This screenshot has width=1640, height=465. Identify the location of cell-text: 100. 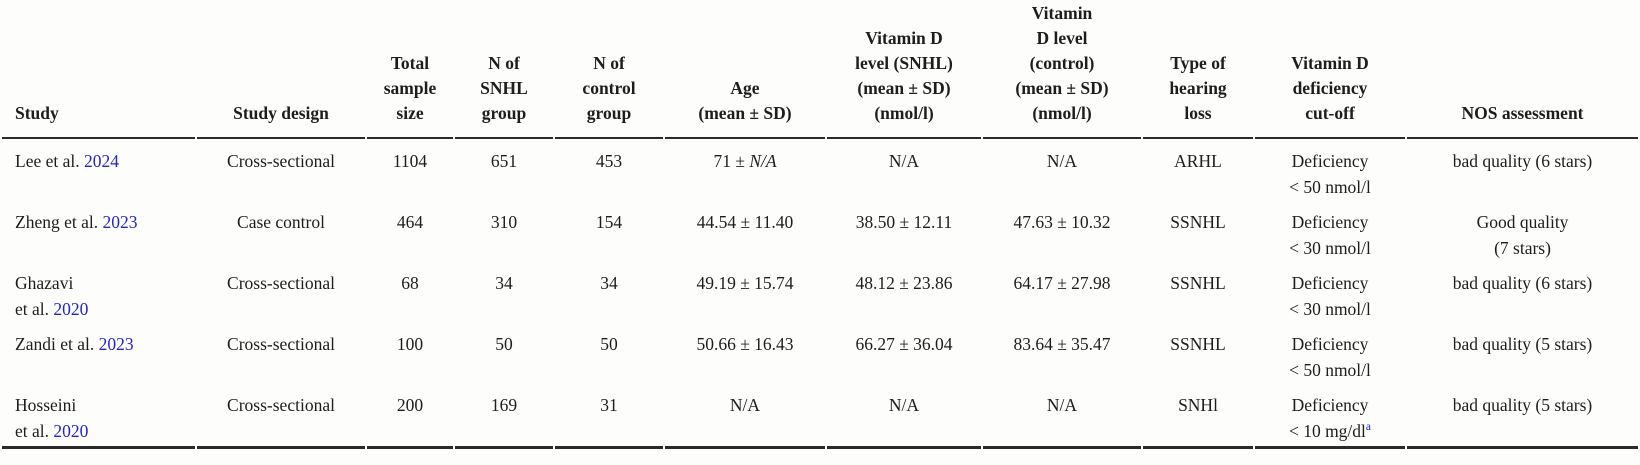
(410, 344).